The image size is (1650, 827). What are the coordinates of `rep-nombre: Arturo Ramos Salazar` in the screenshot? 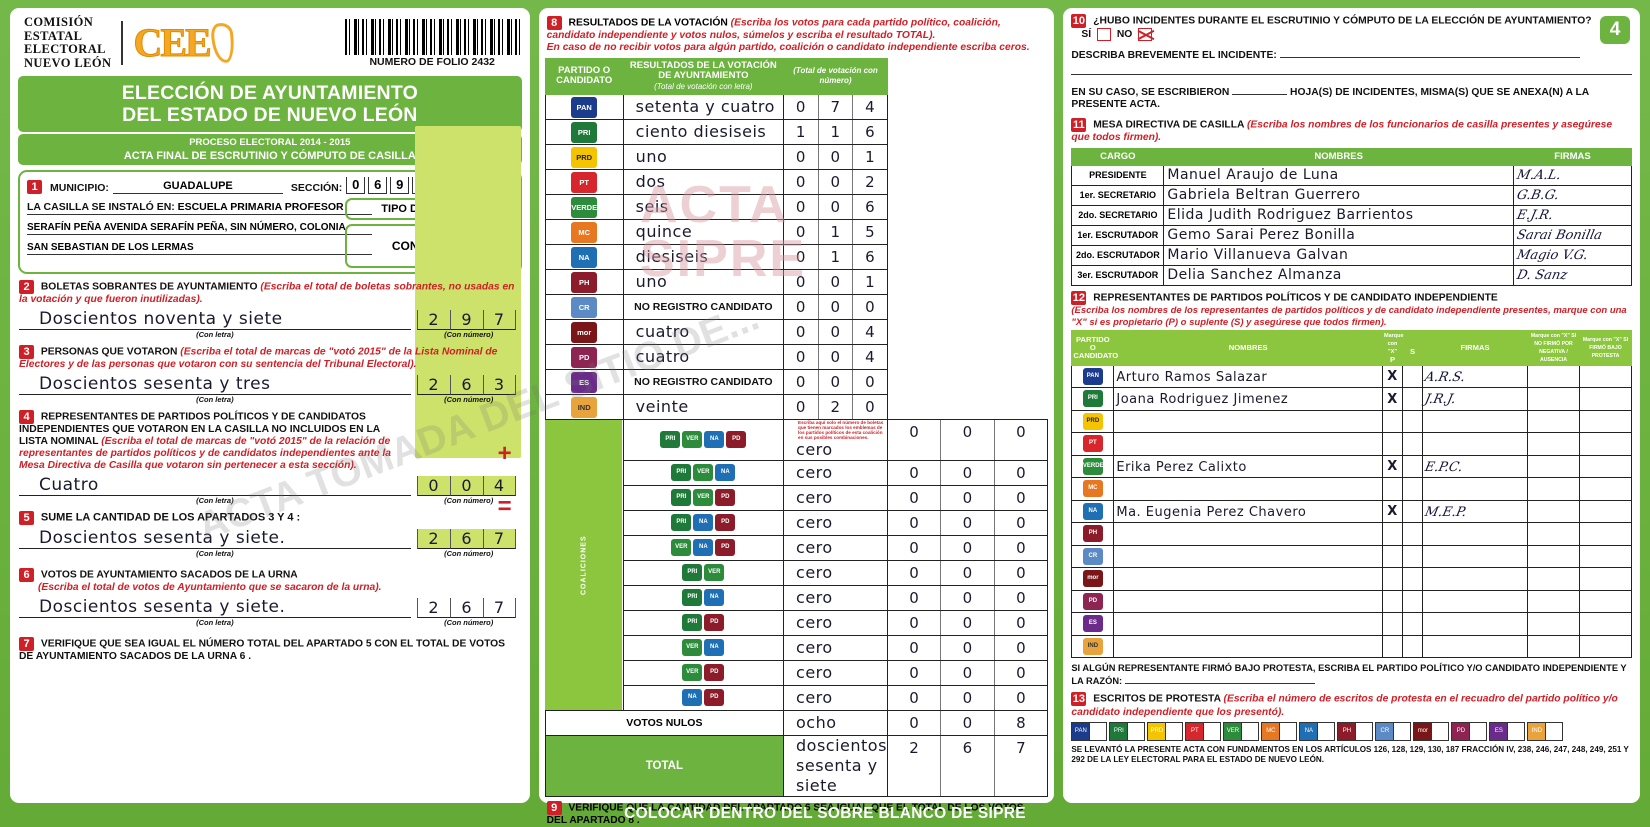 It's located at (1248, 376).